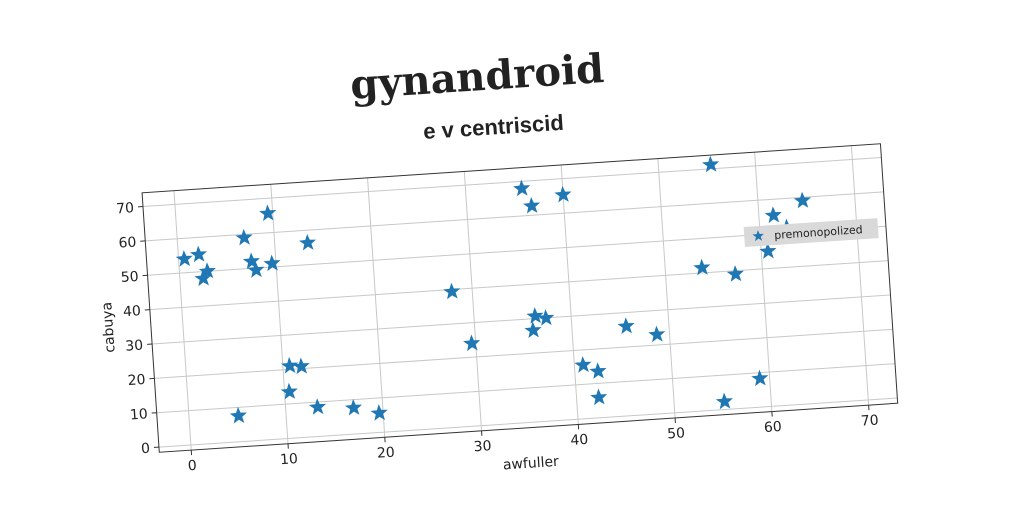 This screenshot has height=512, width=1024. Describe the element at coordinates (385, 453) in the screenshot. I see `x-tick-label: 20` at that location.